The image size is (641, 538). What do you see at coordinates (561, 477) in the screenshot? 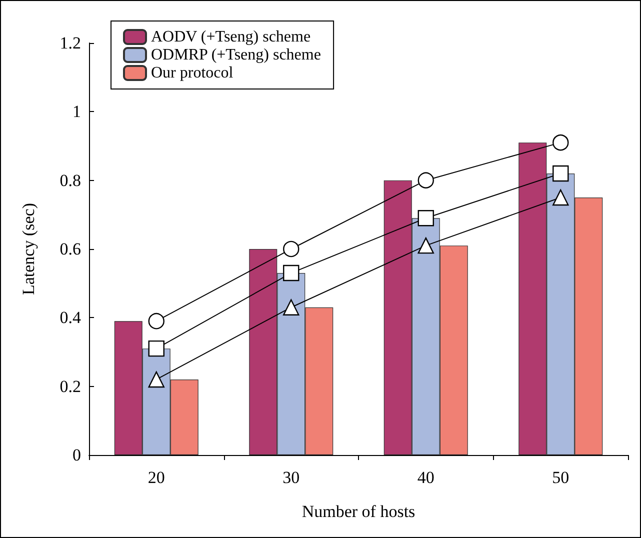
I see `x-tick-label: 50` at bounding box center [561, 477].